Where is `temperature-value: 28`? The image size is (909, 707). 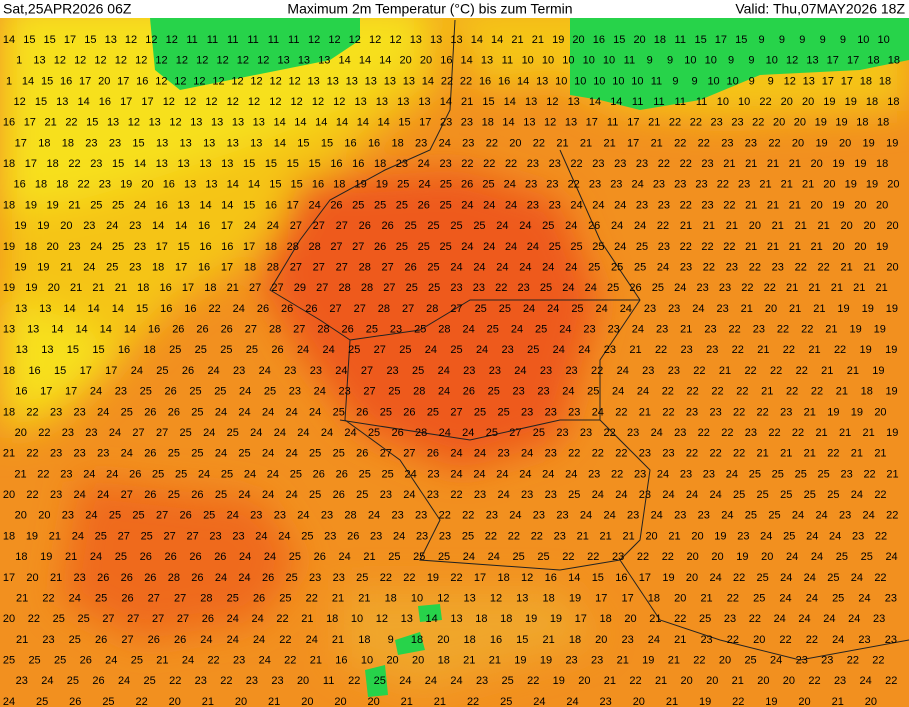
temperature-value: 28 is located at coordinates (367, 288).